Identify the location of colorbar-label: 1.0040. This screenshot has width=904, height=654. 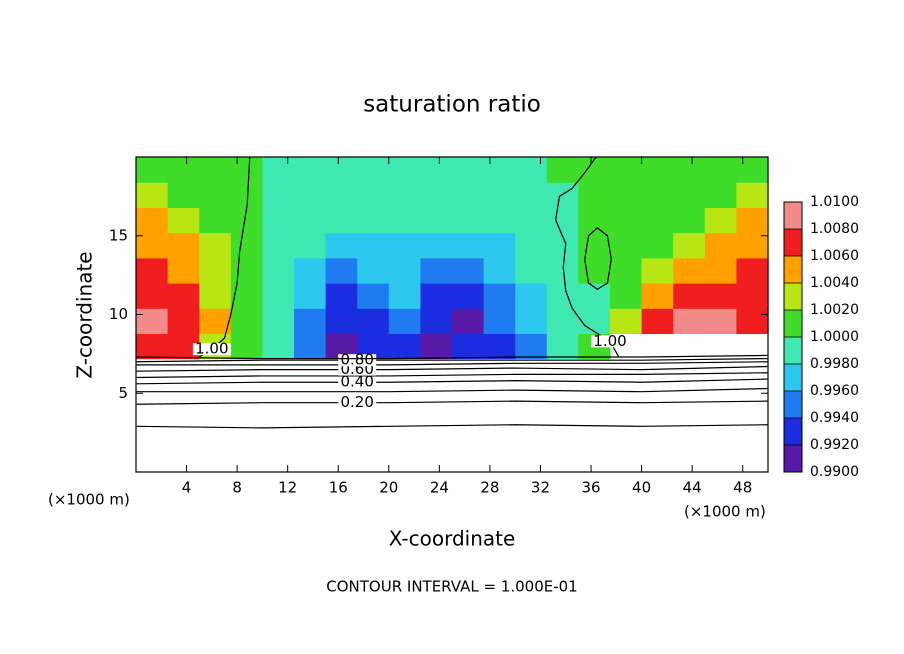
(834, 283).